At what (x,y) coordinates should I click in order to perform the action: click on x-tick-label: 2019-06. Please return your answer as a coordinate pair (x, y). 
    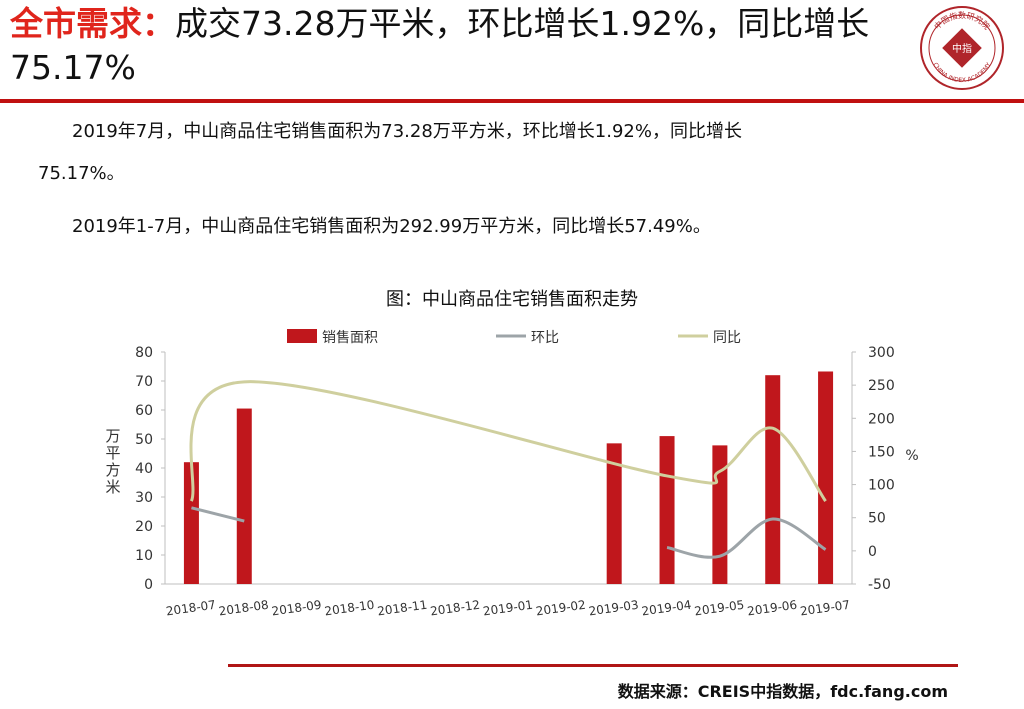
    Looking at the image, I should click on (772, 608).